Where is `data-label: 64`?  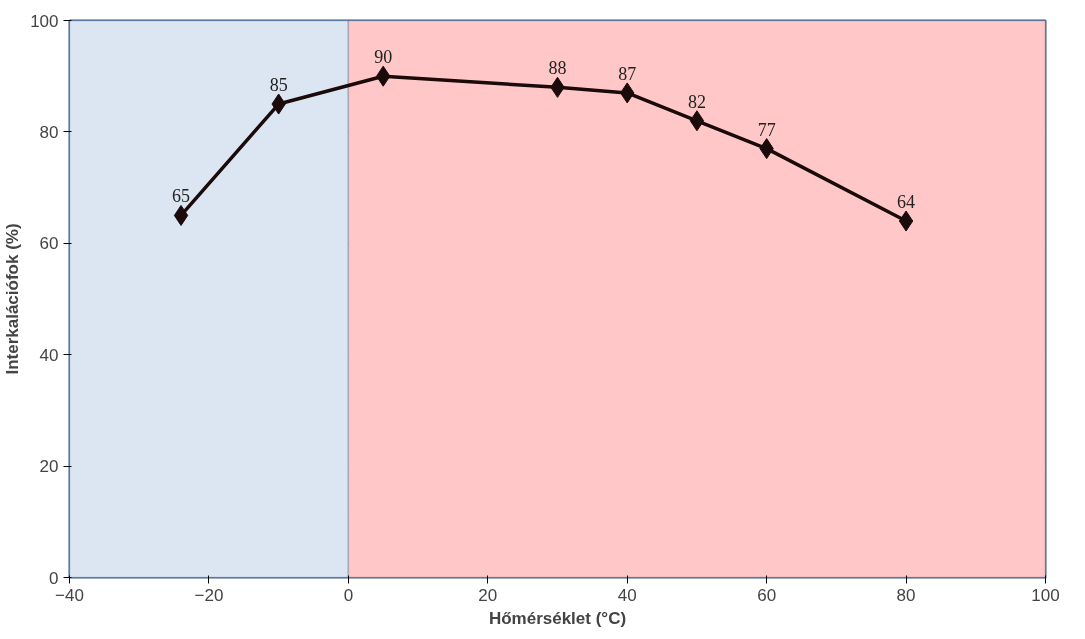
data-label: 64 is located at coordinates (906, 202).